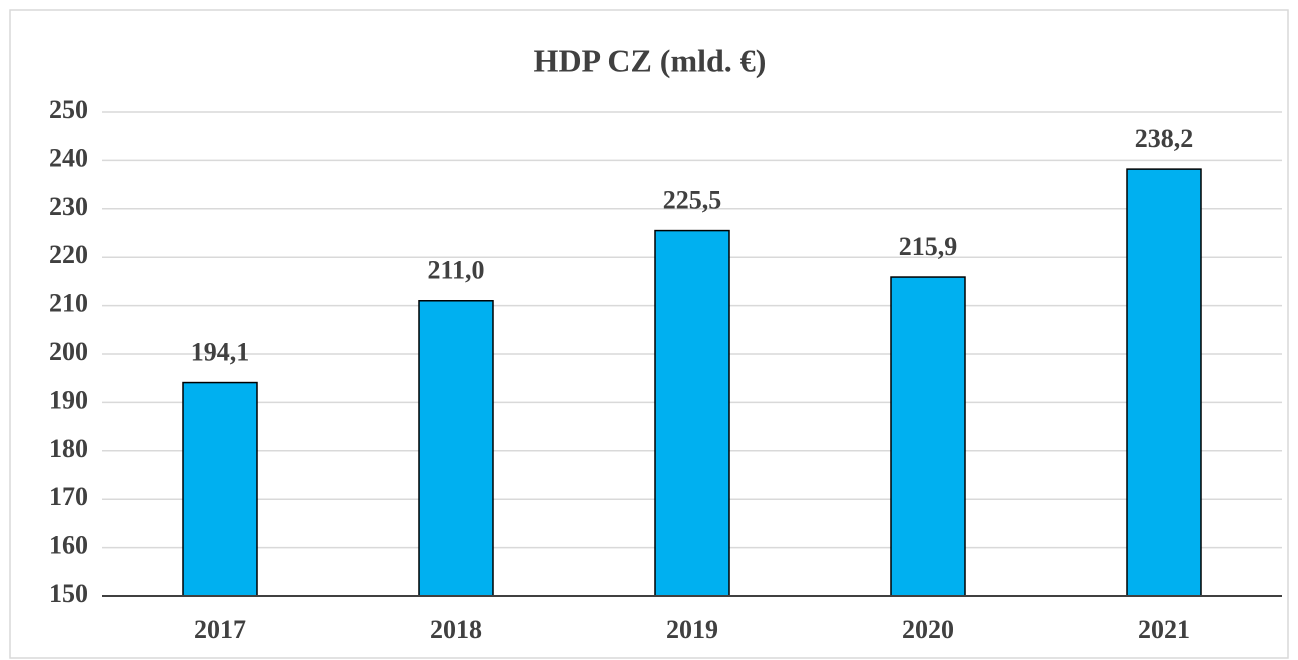 The width and height of the screenshot is (1298, 660). I want to click on y-tick-label: 170, so click(68, 496).